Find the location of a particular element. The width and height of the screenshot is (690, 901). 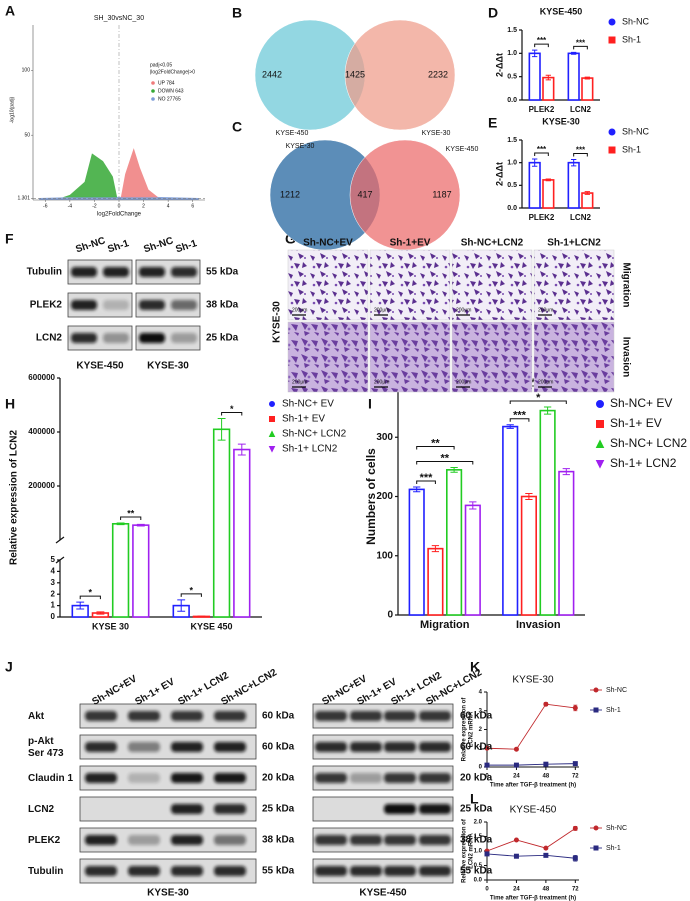

venn-circle is located at coordinates (400, 75).